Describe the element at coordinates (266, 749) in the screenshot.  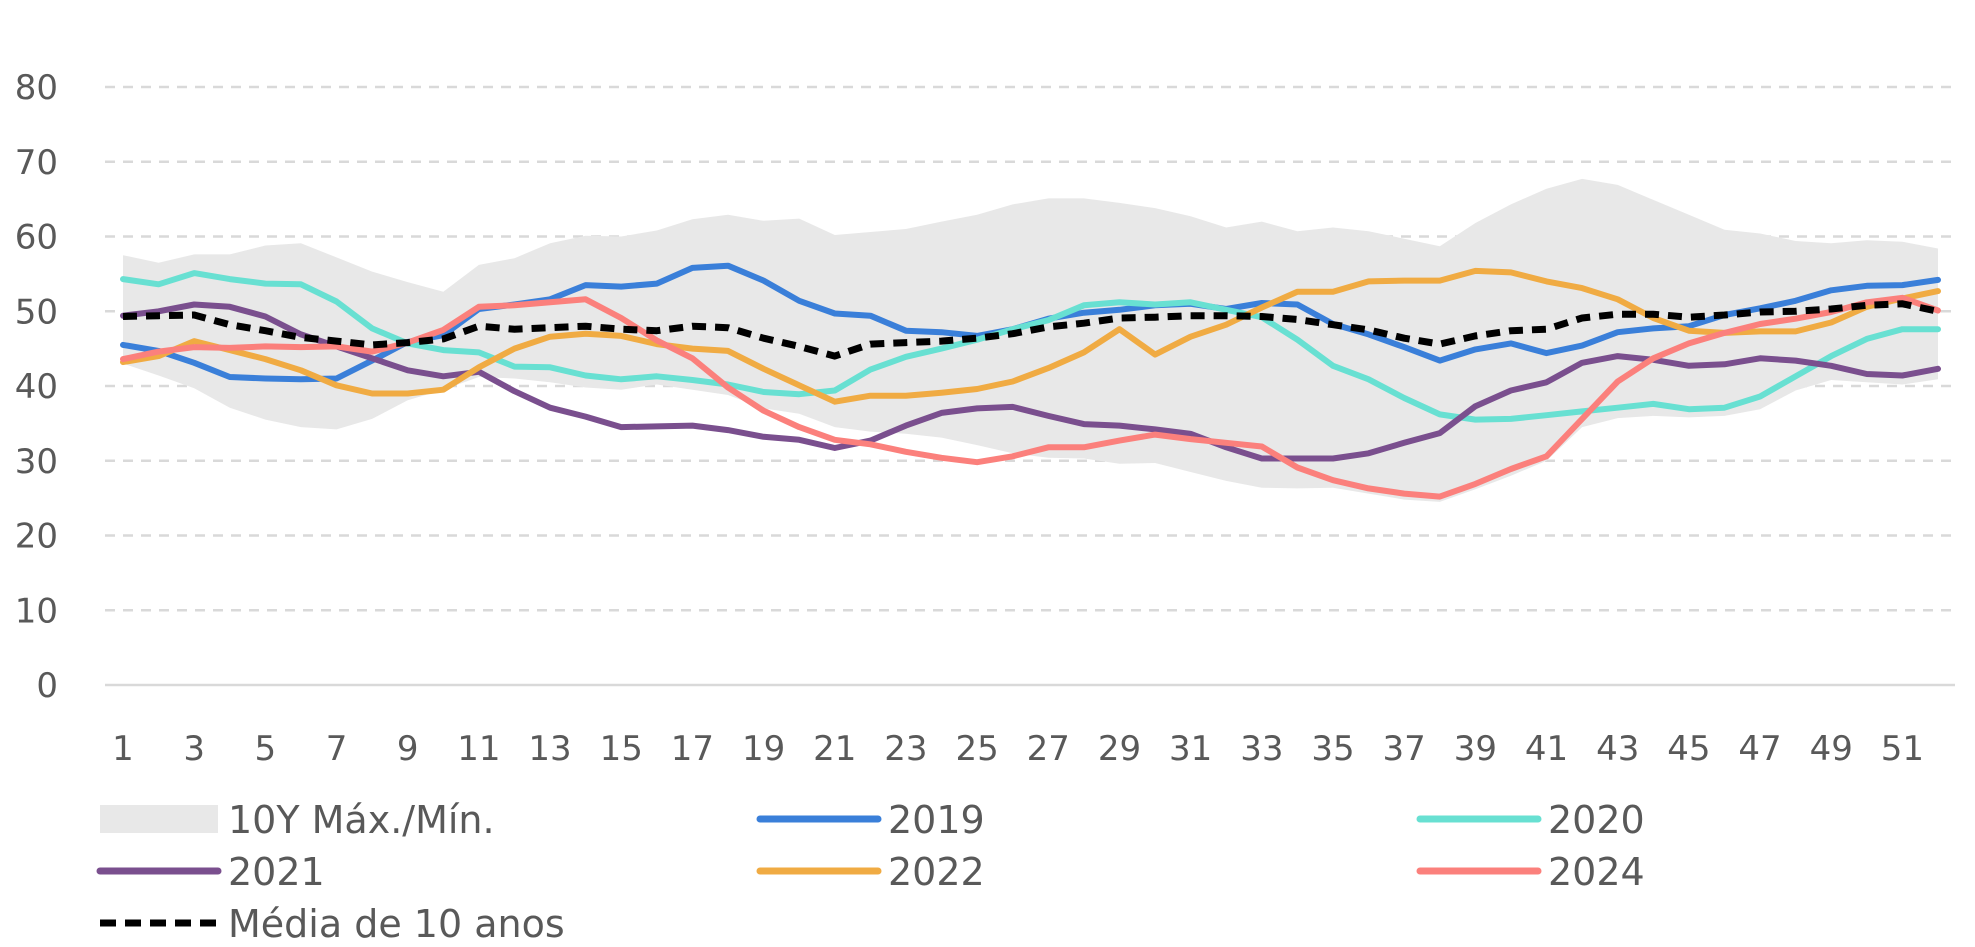
I see `x-tick-label: 5` at that location.